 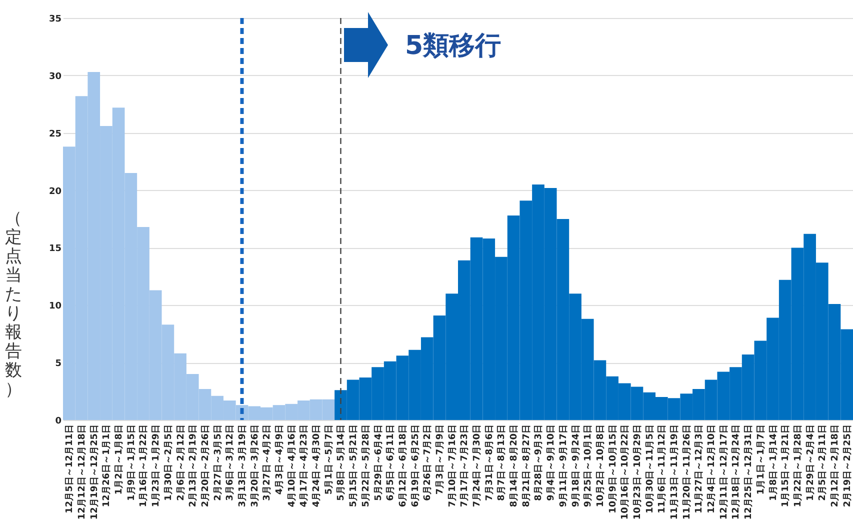 I want to click on x-tick-label: 2月19日～2月25日, so click(x=847, y=466).